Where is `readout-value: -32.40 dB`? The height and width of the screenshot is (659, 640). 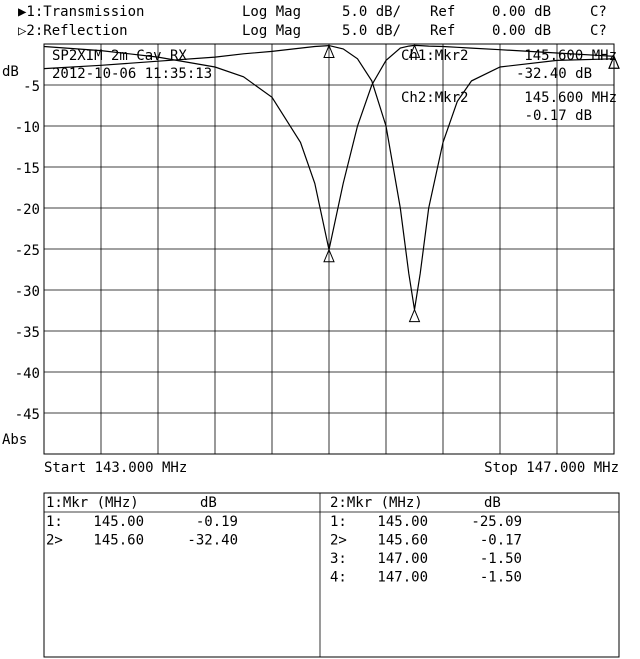 readout-value: -32.40 dB is located at coordinates (554, 74).